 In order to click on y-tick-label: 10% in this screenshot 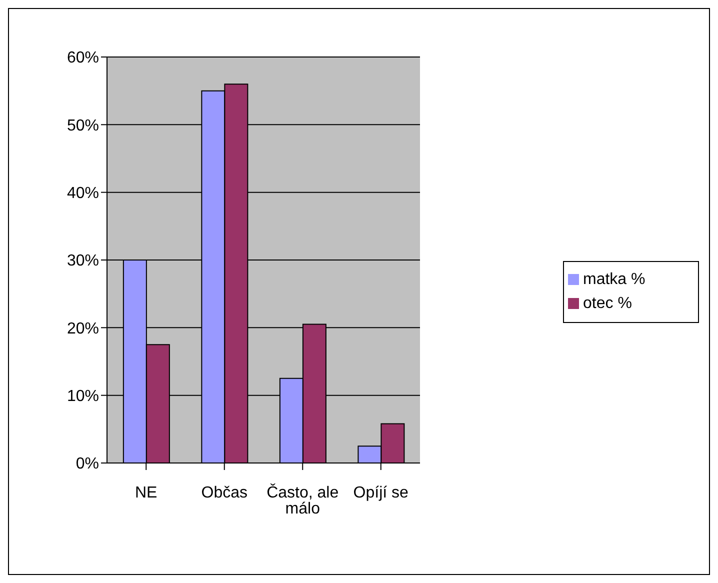, I will do `click(82, 397)`.